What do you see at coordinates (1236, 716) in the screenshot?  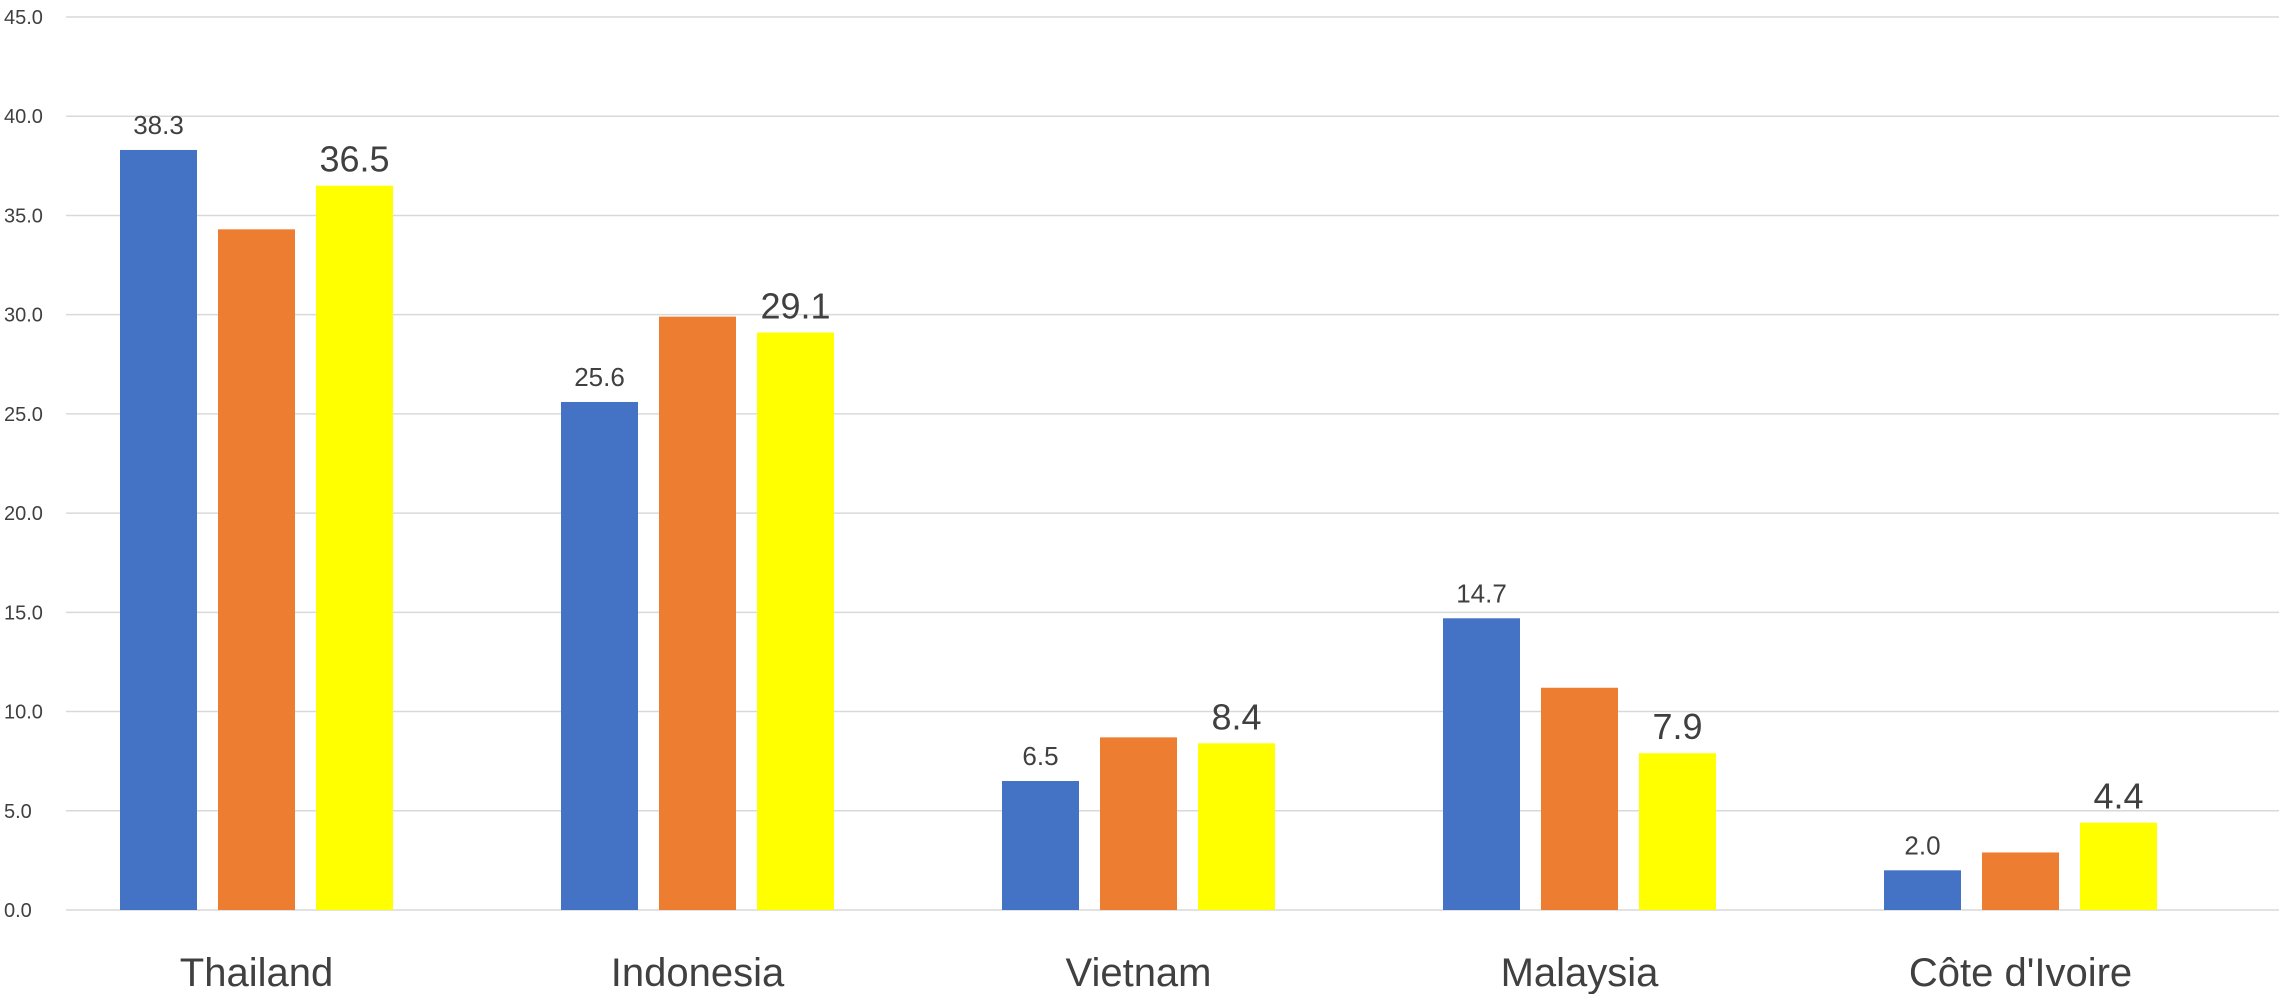 I see `data-label: 8.4` at bounding box center [1236, 716].